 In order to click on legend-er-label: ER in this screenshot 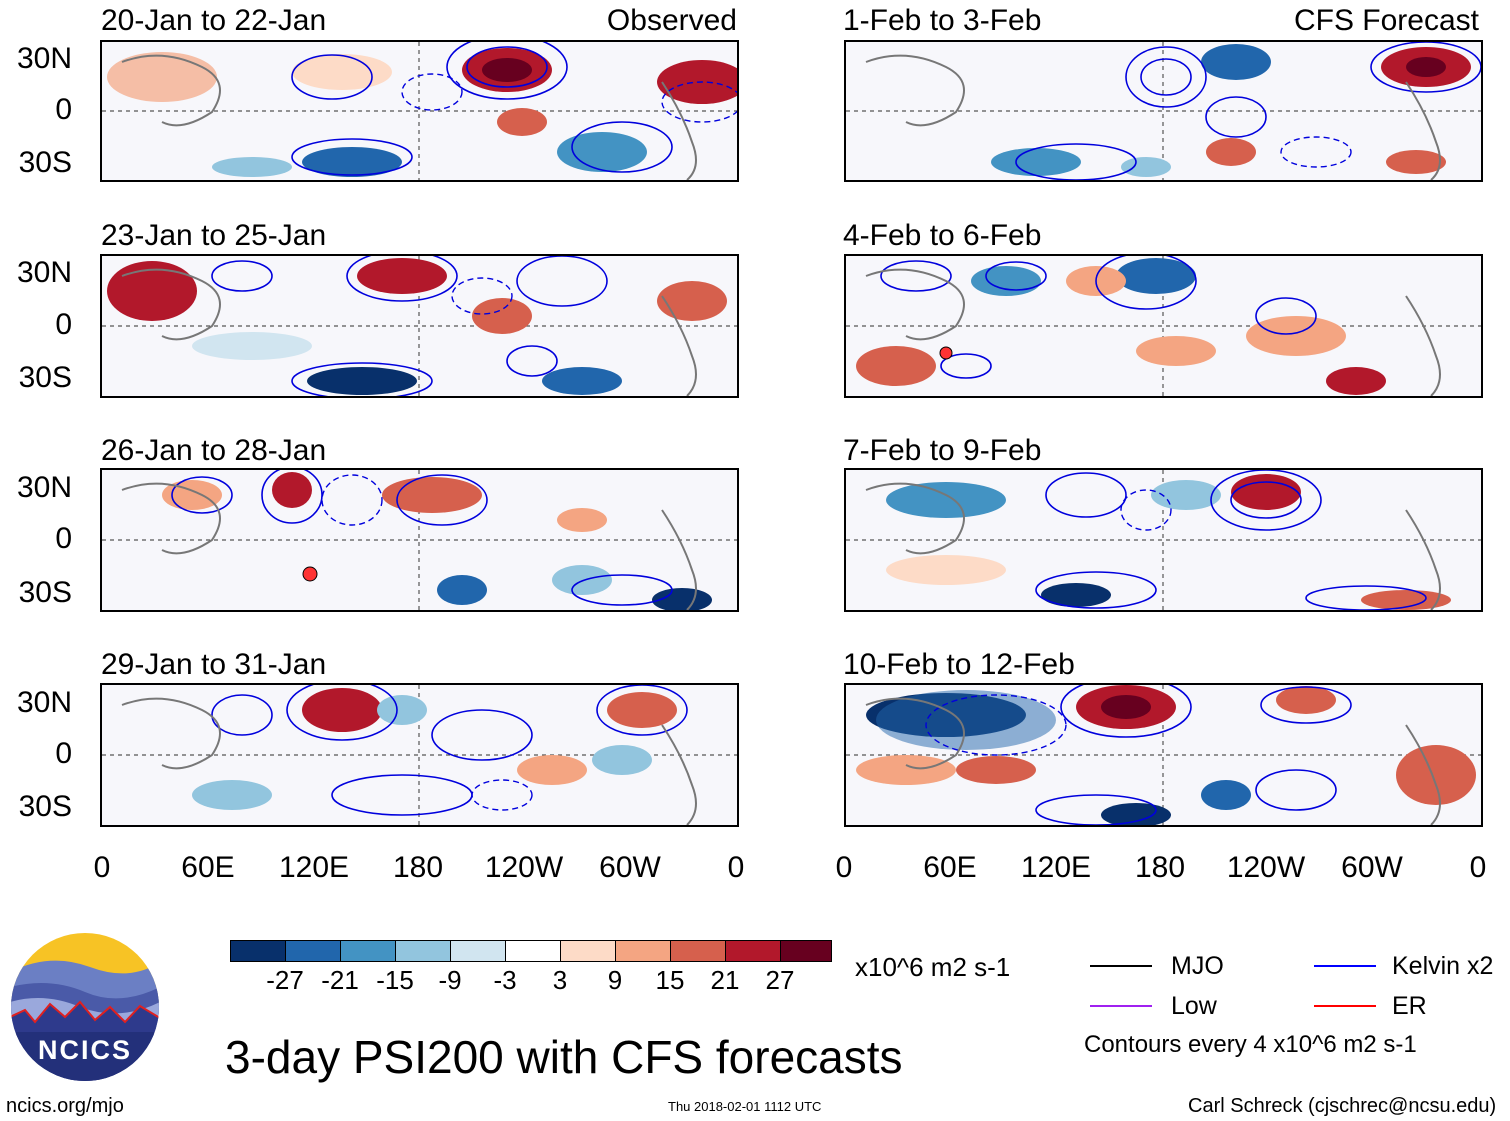, I will do `click(1409, 1006)`.